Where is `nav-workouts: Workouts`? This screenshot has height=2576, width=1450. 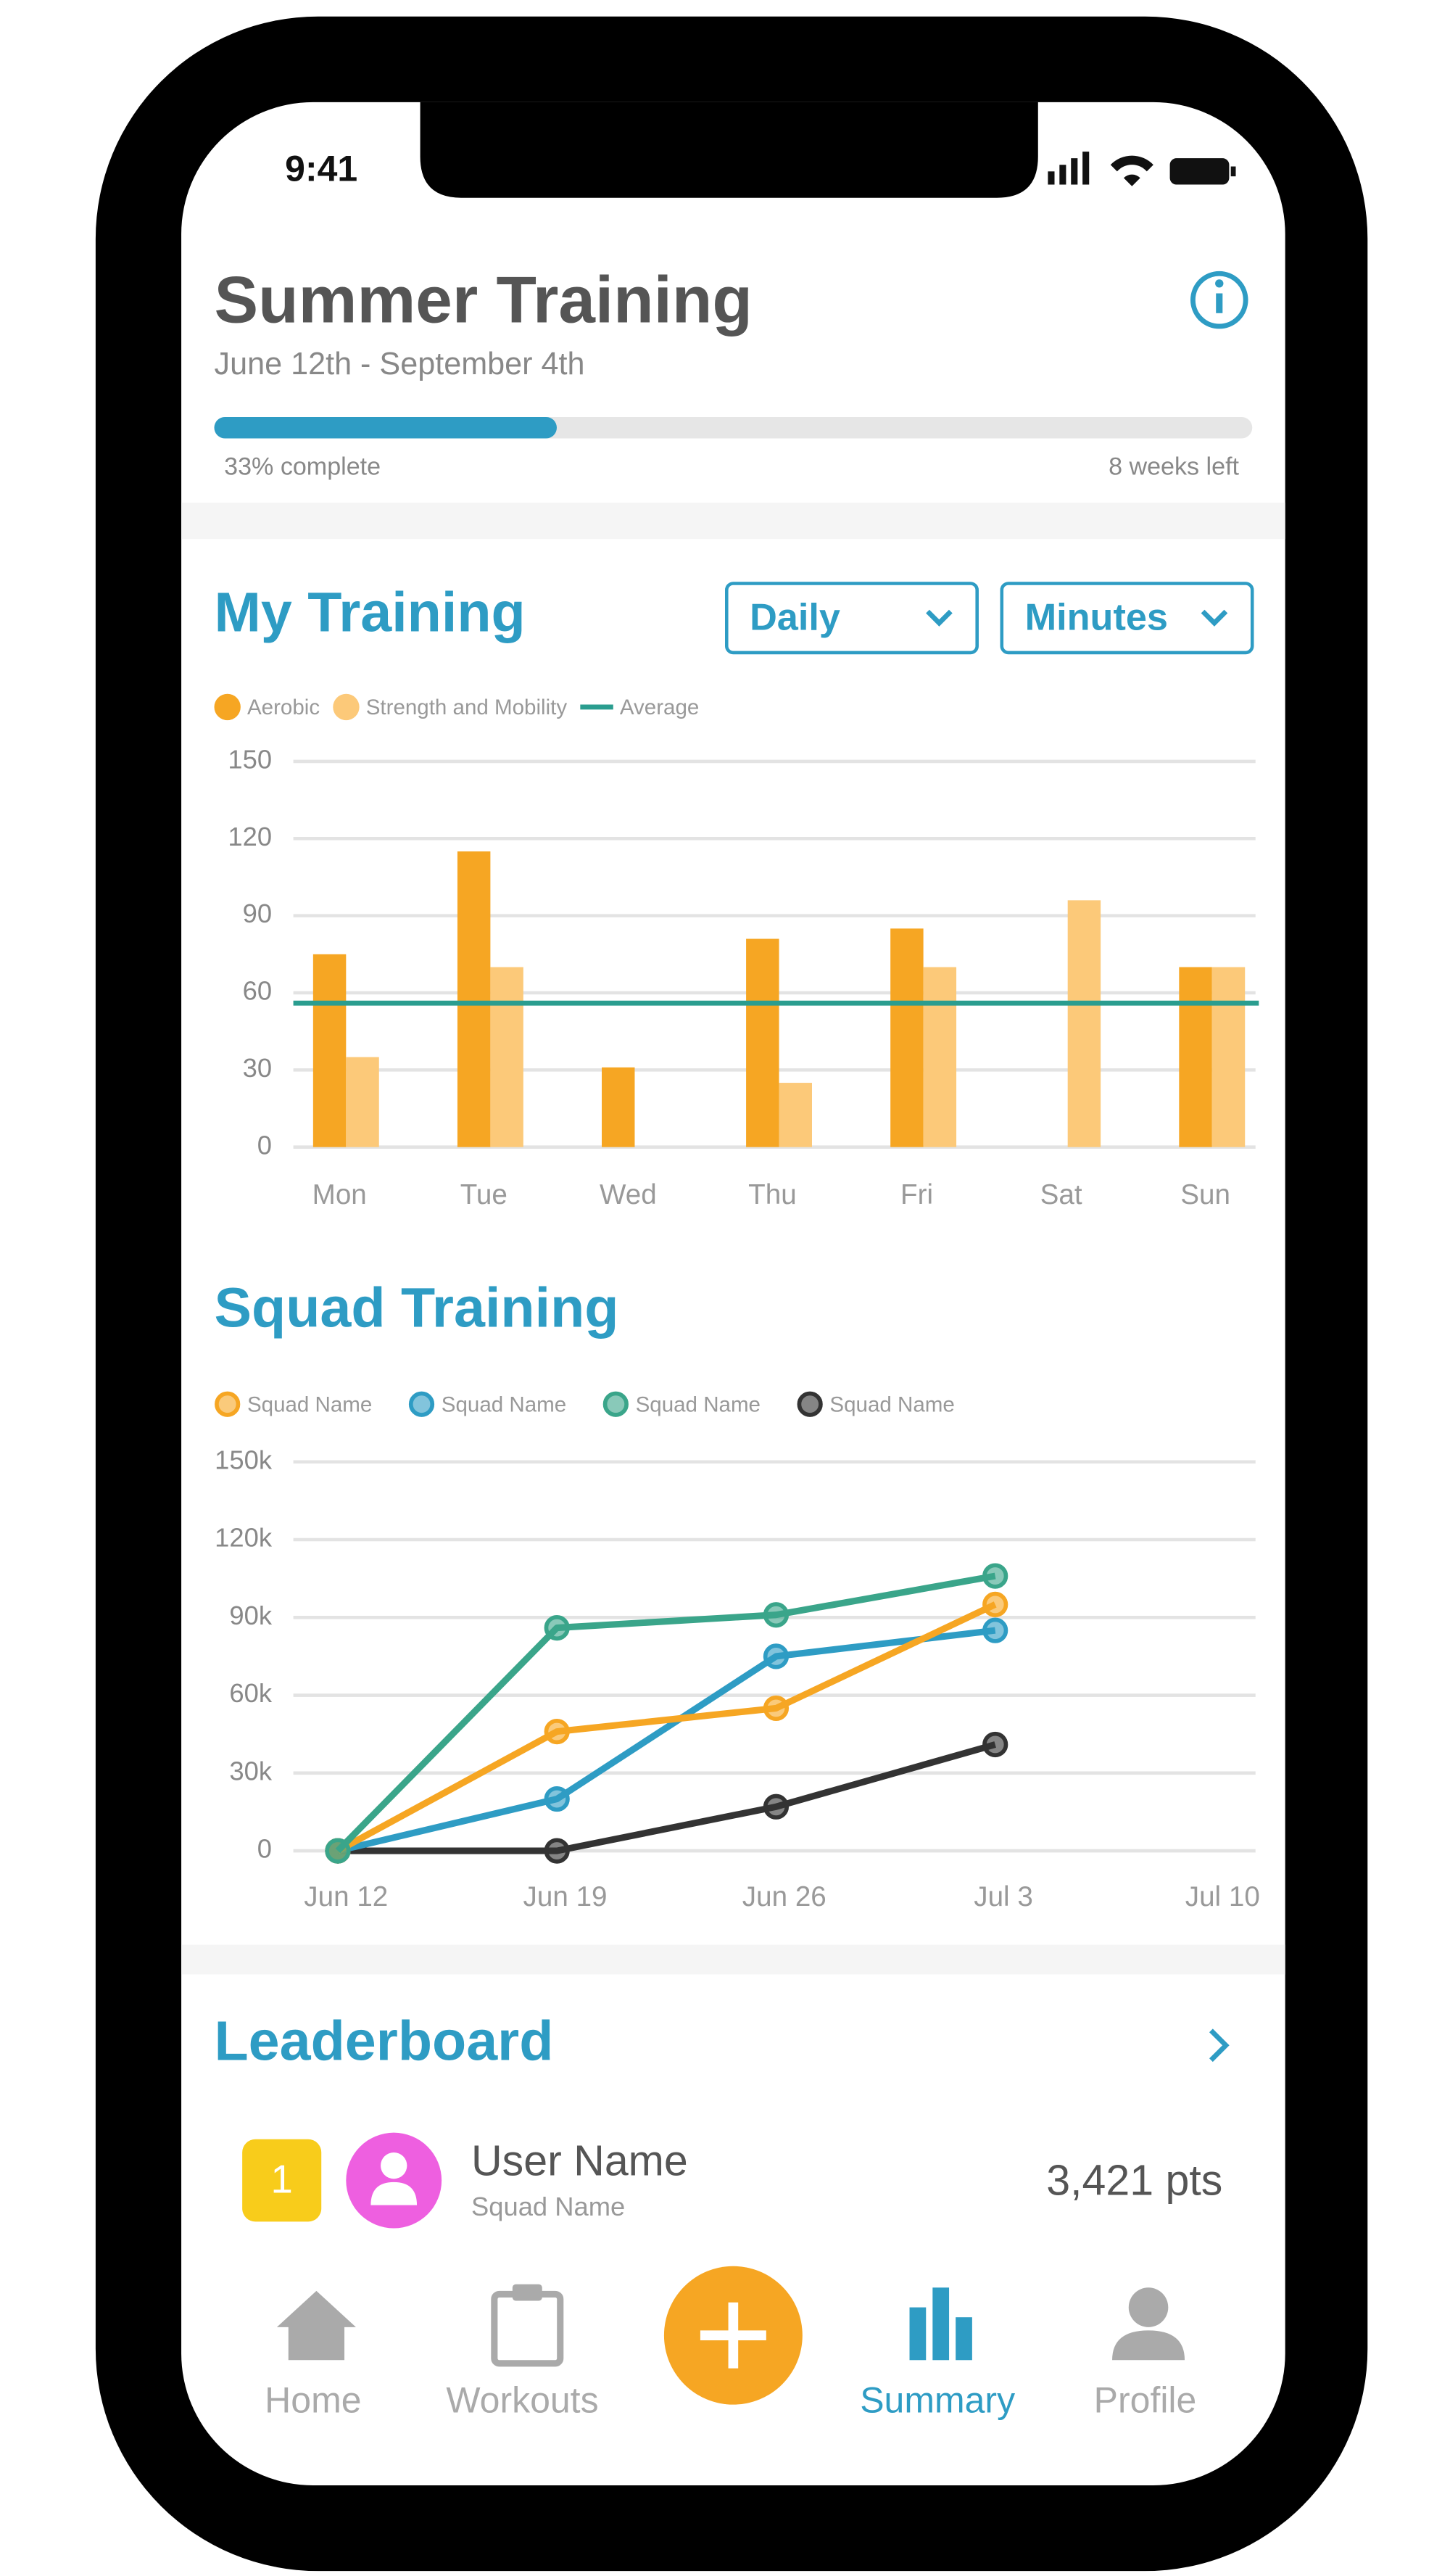 nav-workouts: Workouts is located at coordinates (522, 2352).